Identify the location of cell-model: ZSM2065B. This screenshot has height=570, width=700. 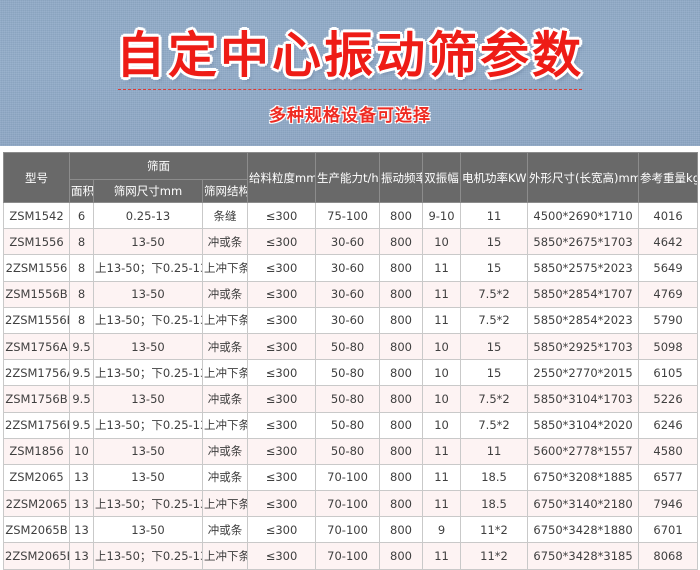
(36, 530).